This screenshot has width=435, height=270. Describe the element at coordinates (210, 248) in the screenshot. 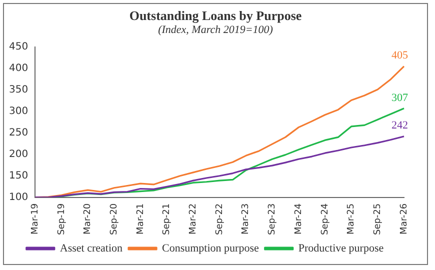

I see `legend-label: Consumption purpose` at that location.